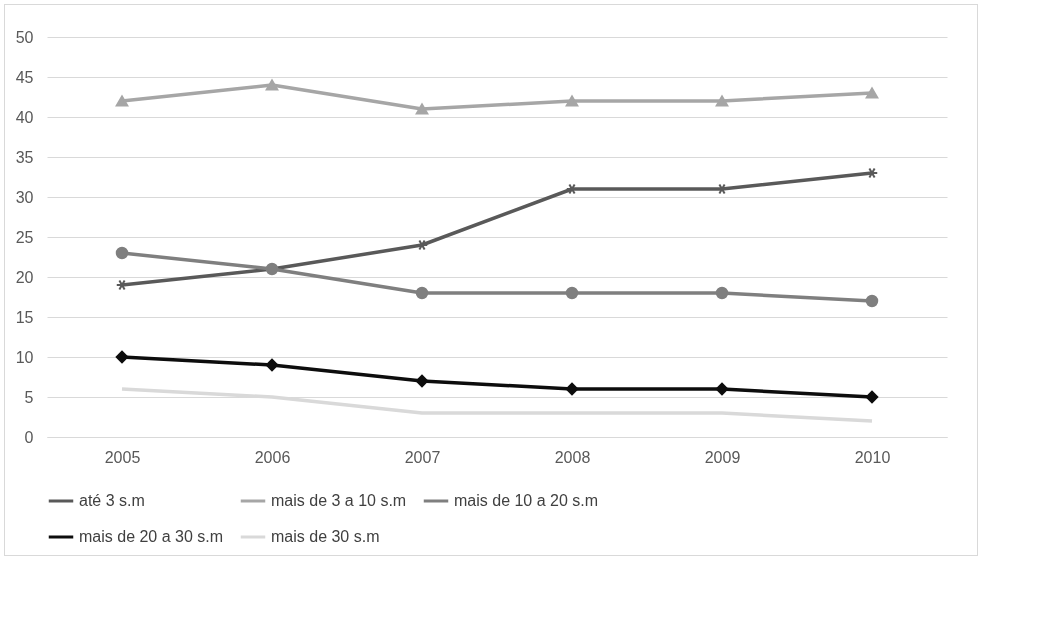  What do you see at coordinates (872, 457) in the screenshot?
I see `x-tick-label: 2010` at bounding box center [872, 457].